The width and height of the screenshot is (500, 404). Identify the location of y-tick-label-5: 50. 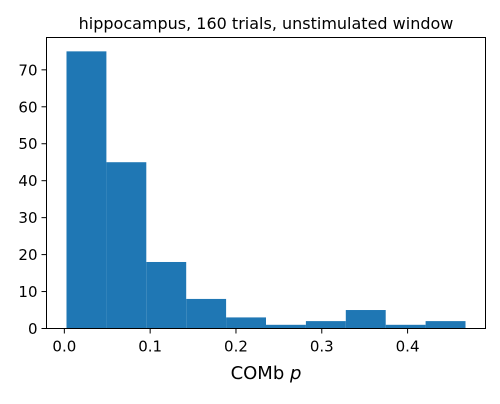
(27, 144).